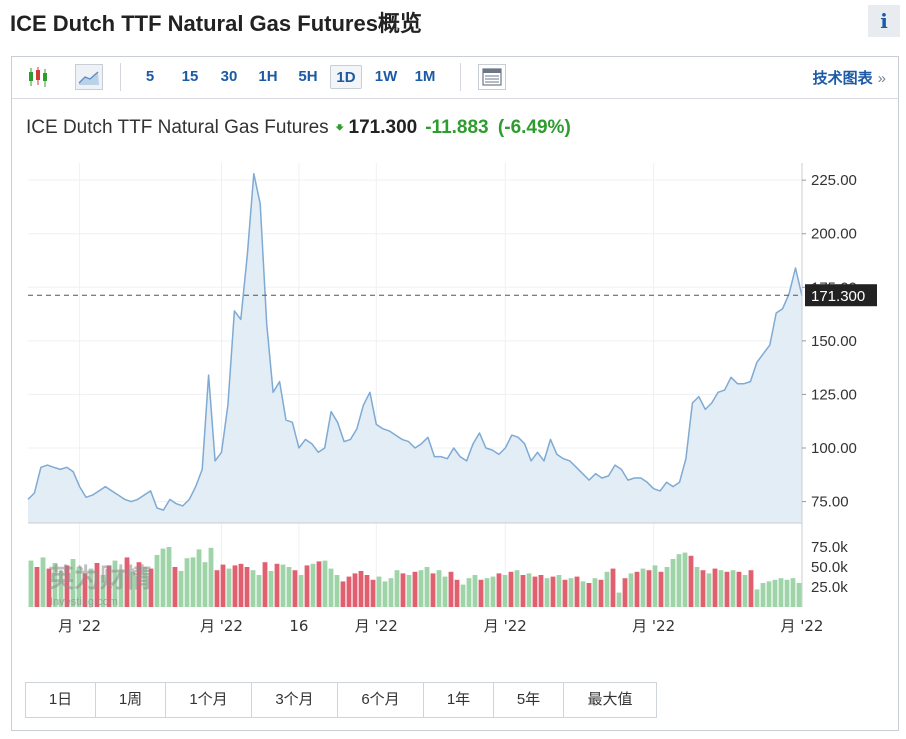 This screenshot has height=739, width=906. Describe the element at coordinates (425, 76) in the screenshot. I see `interval-1m: 1M` at that location.